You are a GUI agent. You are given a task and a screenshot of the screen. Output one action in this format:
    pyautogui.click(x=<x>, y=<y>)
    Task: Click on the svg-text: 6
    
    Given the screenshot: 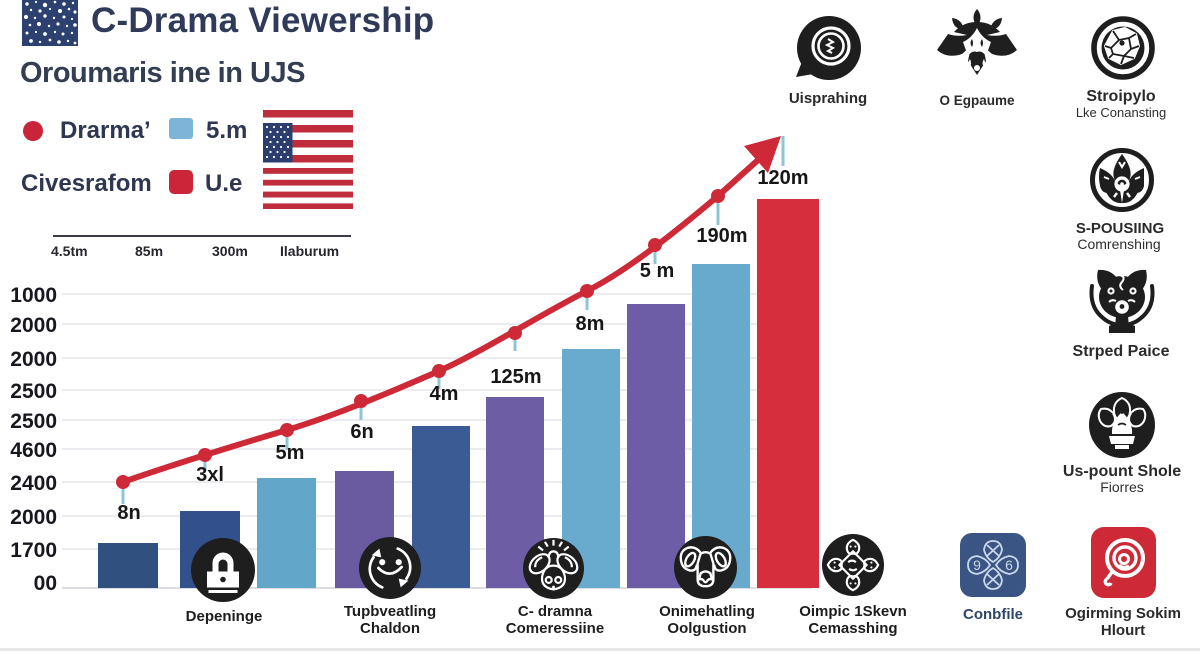 What is the action you would take?
    pyautogui.click(x=1009, y=565)
    